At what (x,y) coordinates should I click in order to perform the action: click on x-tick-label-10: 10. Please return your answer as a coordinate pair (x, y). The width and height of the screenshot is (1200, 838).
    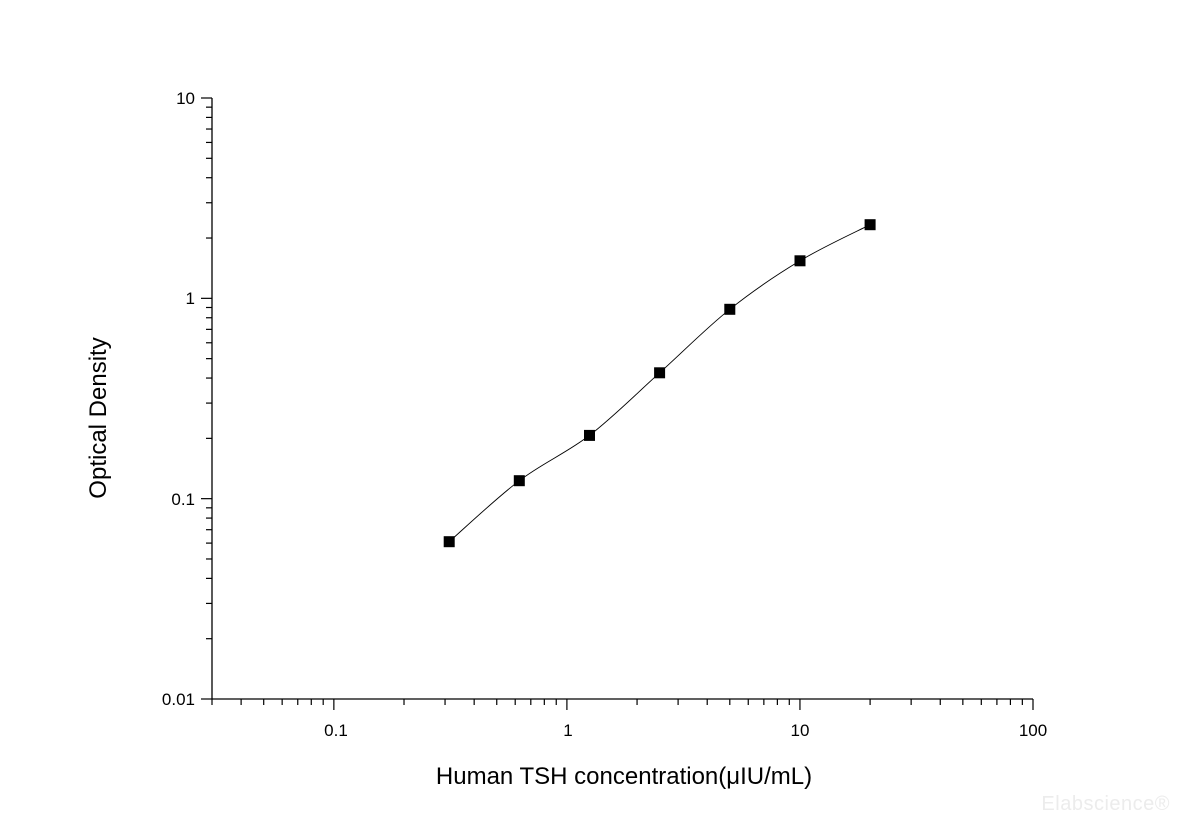
    Looking at the image, I should click on (800, 730).